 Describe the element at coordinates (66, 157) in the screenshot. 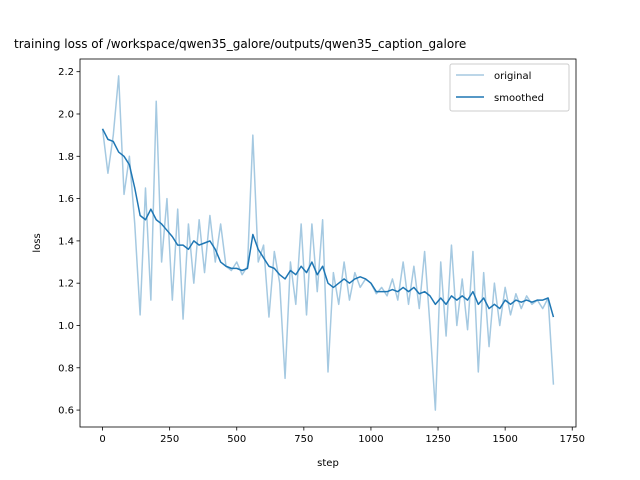

I see `y-tick-label: 1.8` at that location.